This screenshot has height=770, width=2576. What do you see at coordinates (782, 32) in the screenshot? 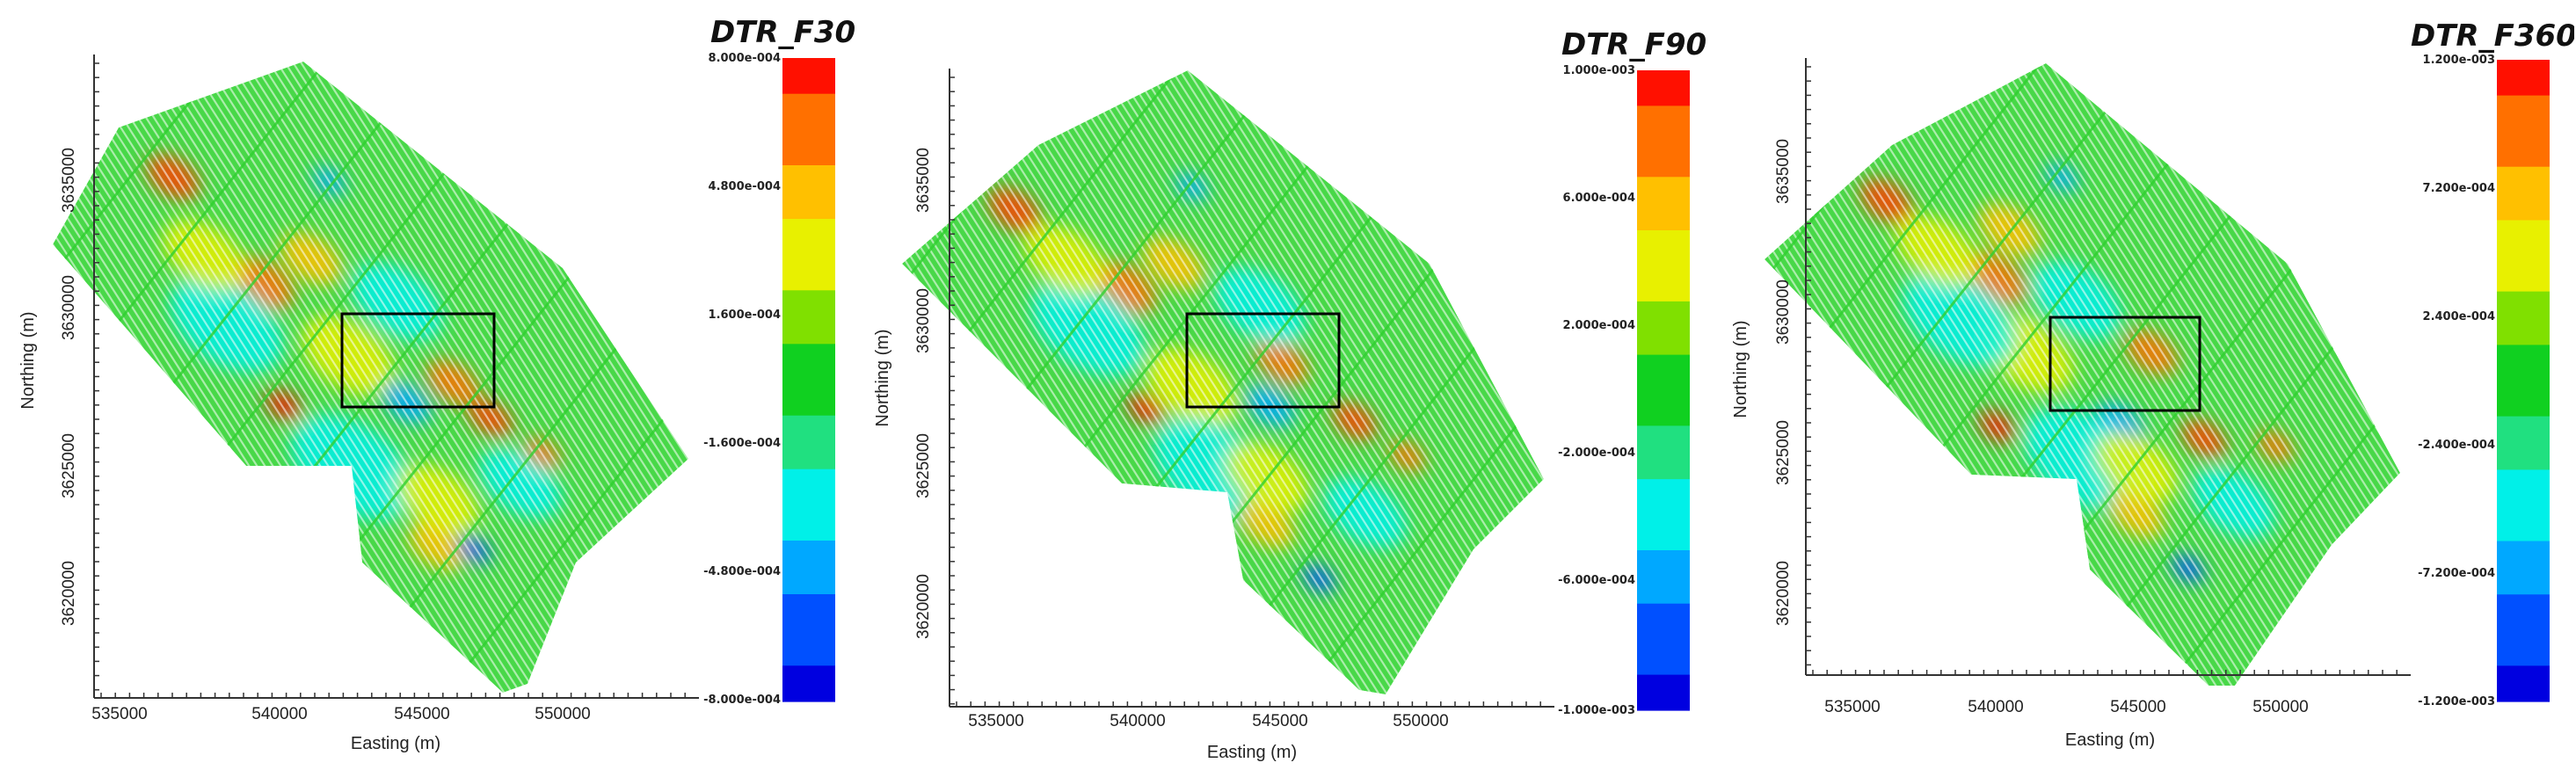
I see `colorbar-title: DTR_F30` at bounding box center [782, 32].